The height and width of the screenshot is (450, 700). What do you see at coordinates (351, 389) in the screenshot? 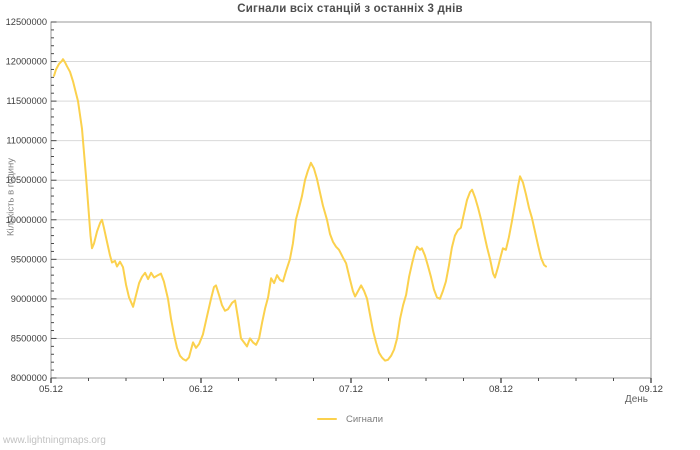
I see `x-tick-label: 07.12` at bounding box center [351, 389].